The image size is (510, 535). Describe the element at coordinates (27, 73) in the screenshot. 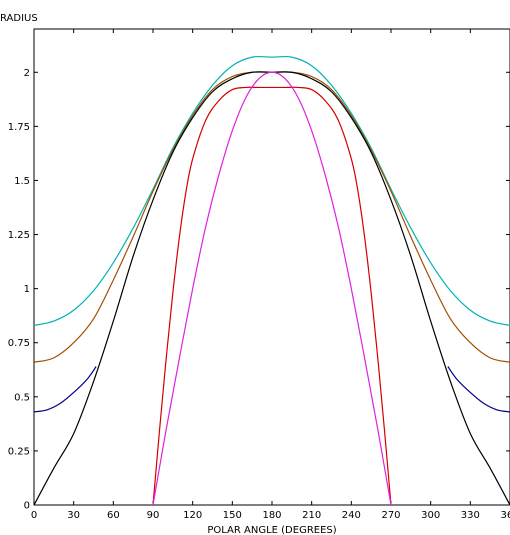

I see `y-tick-label: 2` at that location.